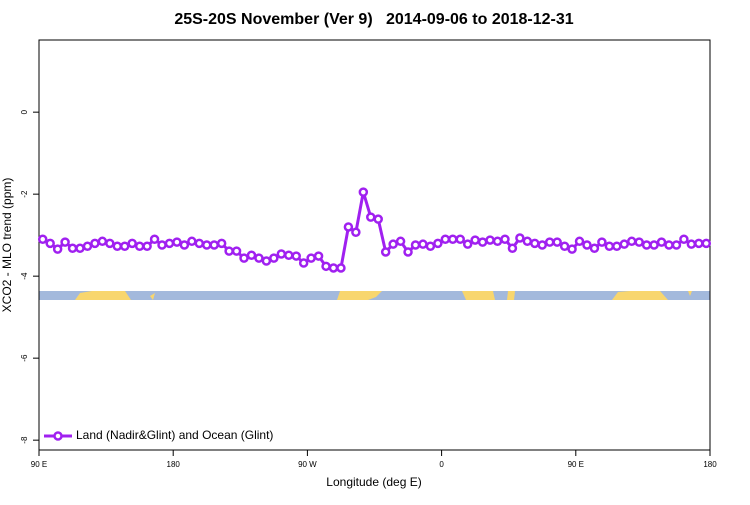  I want to click on legend-label: Land (Nadir&Glint) and Ocean (Glint), so click(174, 435).